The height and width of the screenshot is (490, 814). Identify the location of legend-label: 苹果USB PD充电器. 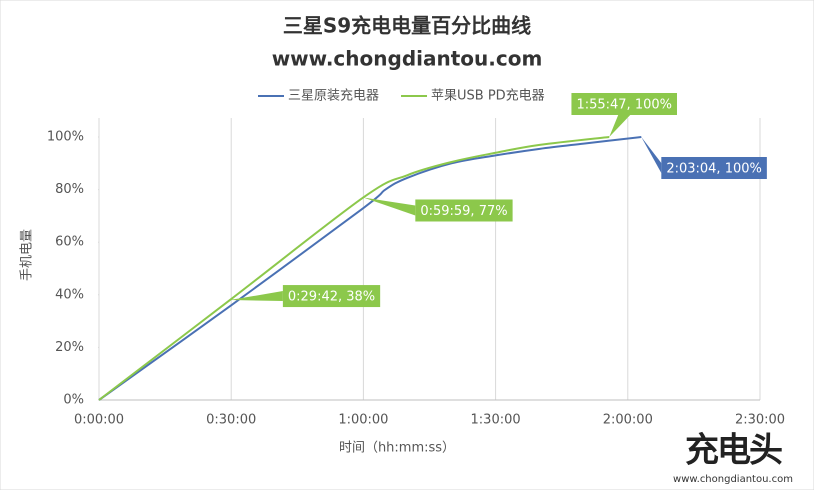
(488, 96).